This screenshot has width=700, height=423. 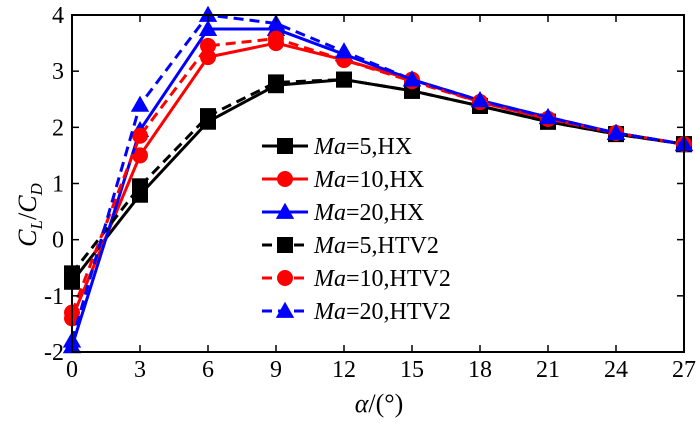 What do you see at coordinates (58, 16) in the screenshot?
I see `y-tick-label: 4` at bounding box center [58, 16].